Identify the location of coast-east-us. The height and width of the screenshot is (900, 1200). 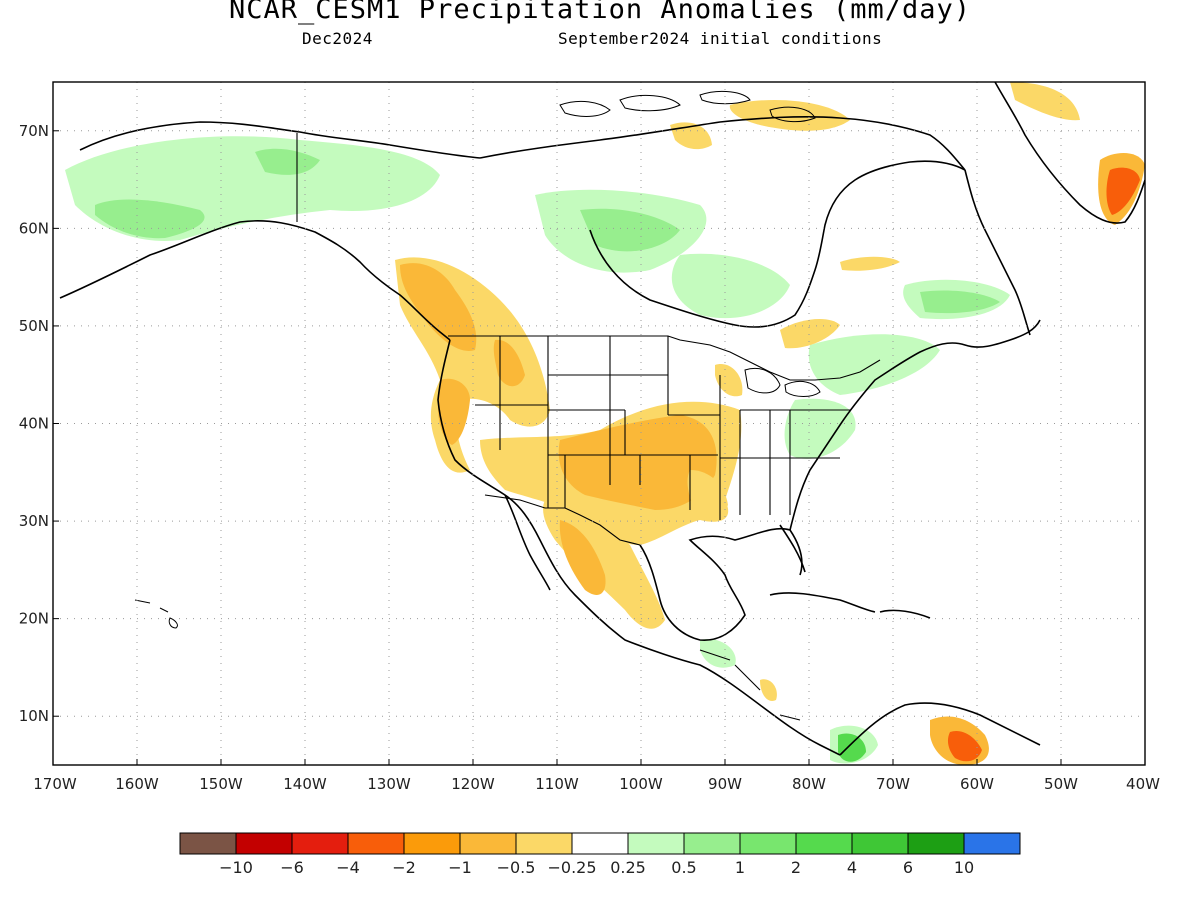
(915, 425).